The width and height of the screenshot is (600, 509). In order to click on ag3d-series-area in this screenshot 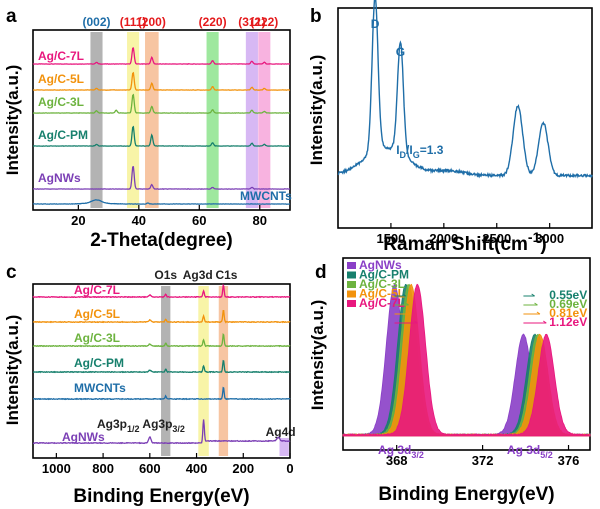, I will do `click(466, 360)`.